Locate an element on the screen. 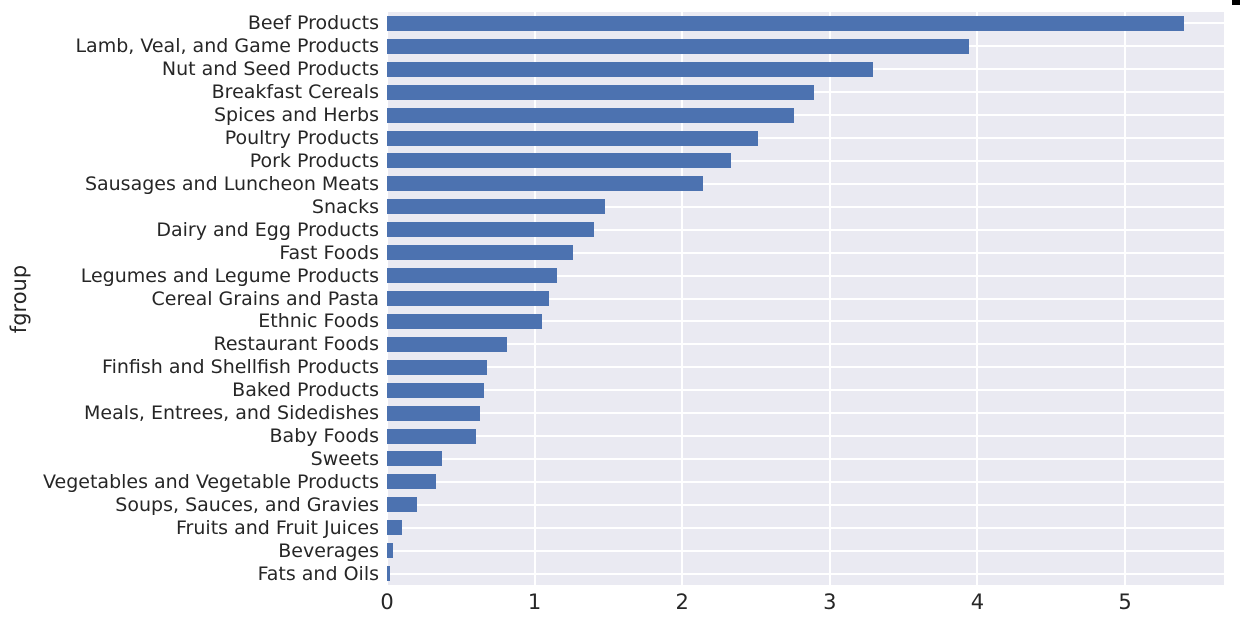 The image size is (1240, 629). category-label: Cereal Grains and Pasta is located at coordinates (265, 298).